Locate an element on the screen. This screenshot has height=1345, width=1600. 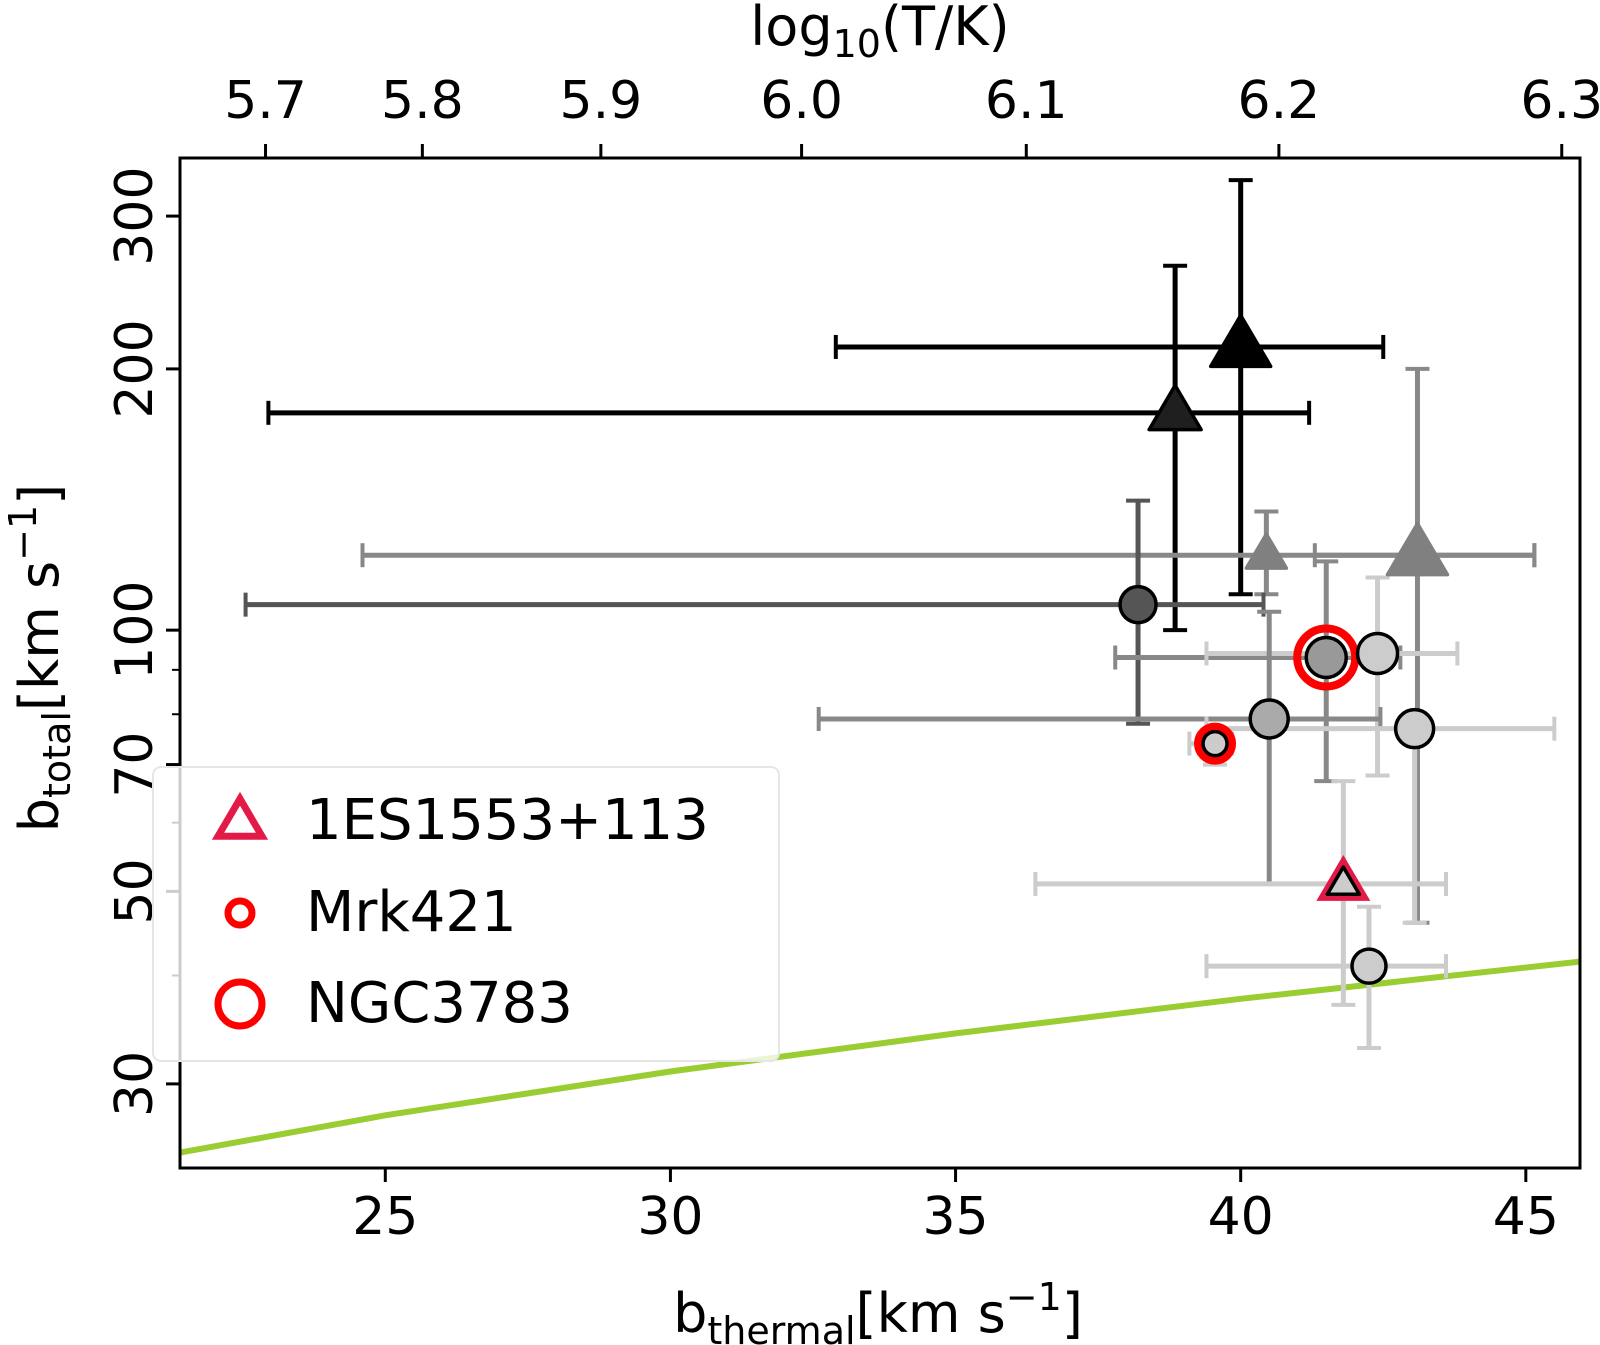
top-tick-label: 5.7 is located at coordinates (265, 101).